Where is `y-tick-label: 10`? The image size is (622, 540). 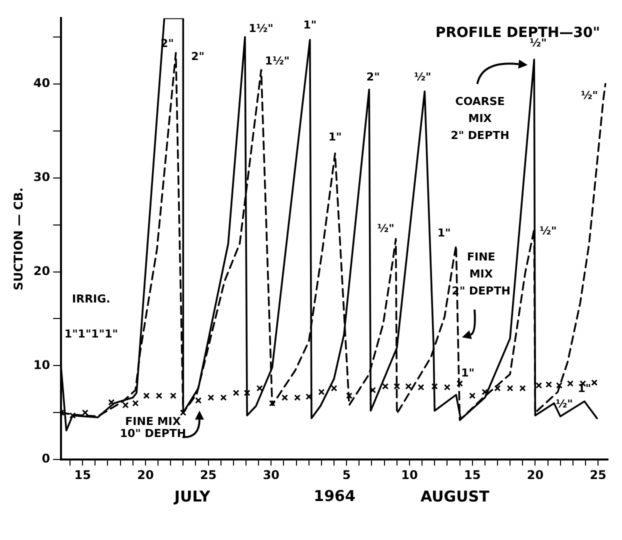
y-tick-label: 10 is located at coordinates (41, 365).